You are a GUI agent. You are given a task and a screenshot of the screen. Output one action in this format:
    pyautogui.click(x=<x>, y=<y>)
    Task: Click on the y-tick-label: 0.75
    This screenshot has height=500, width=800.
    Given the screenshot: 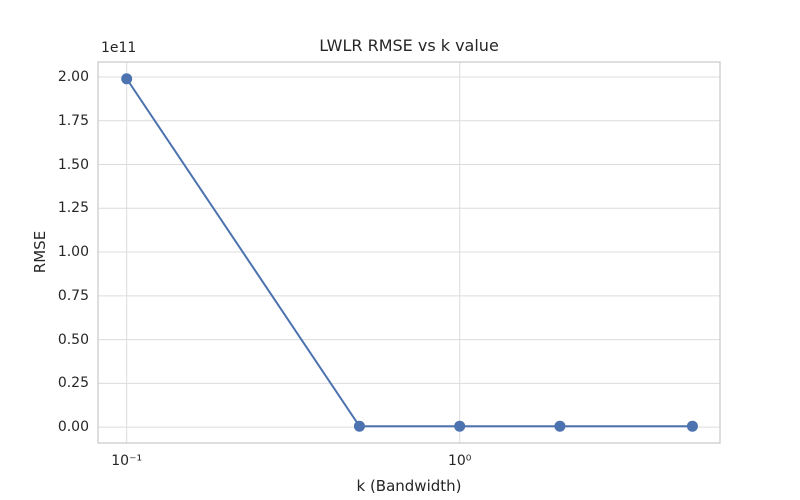 What is the action you would take?
    pyautogui.click(x=73, y=295)
    